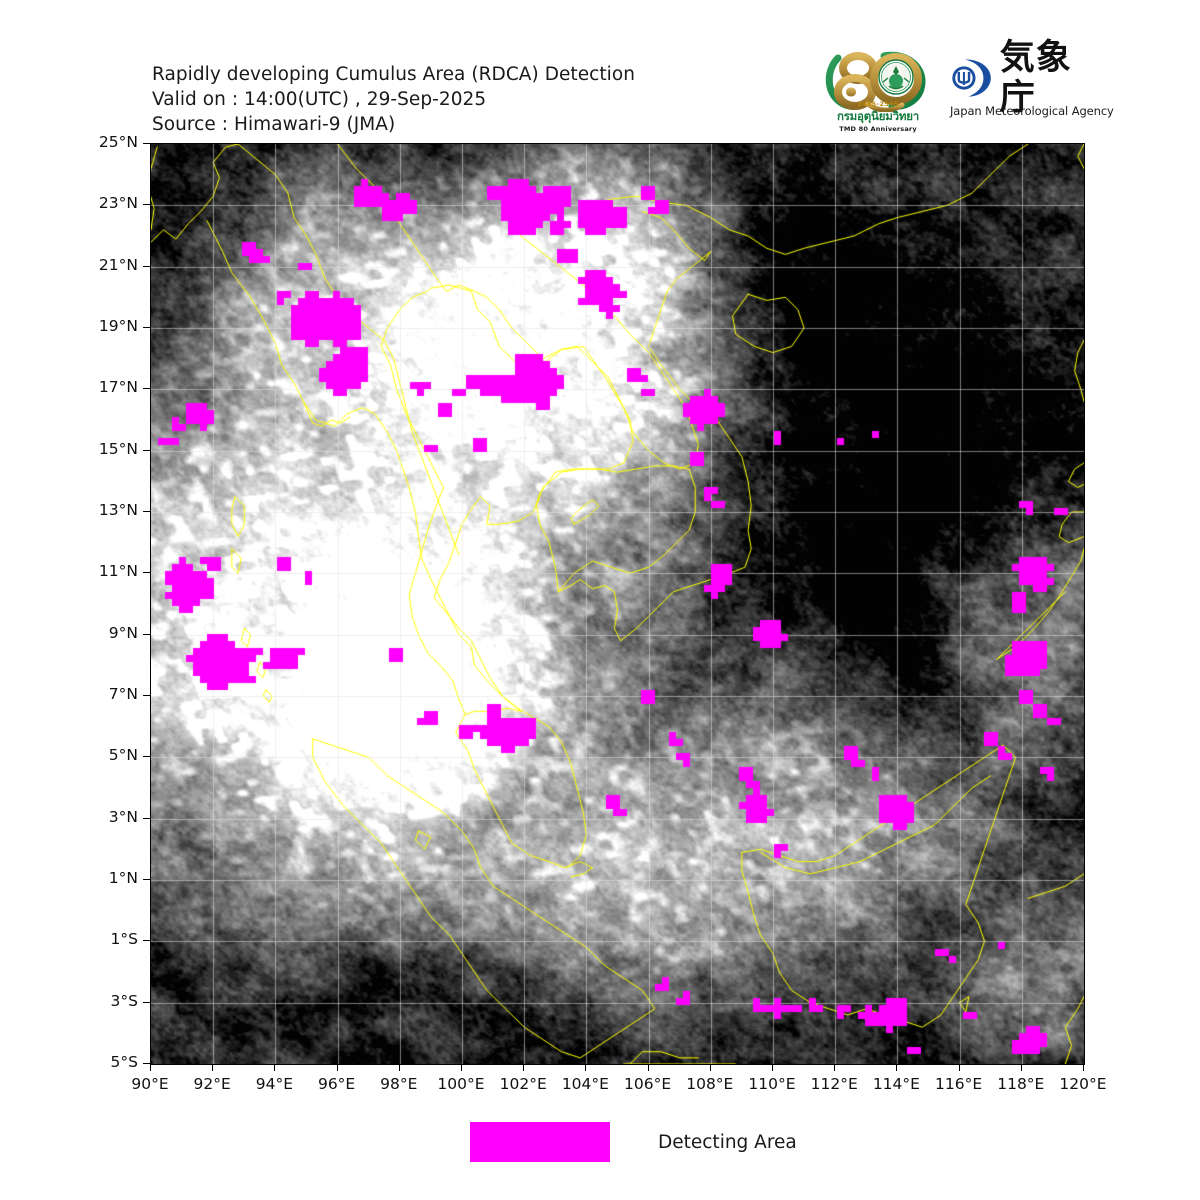 This screenshot has width=1200, height=1200. I want to click on y-axis-label: 19°N, so click(118, 326).